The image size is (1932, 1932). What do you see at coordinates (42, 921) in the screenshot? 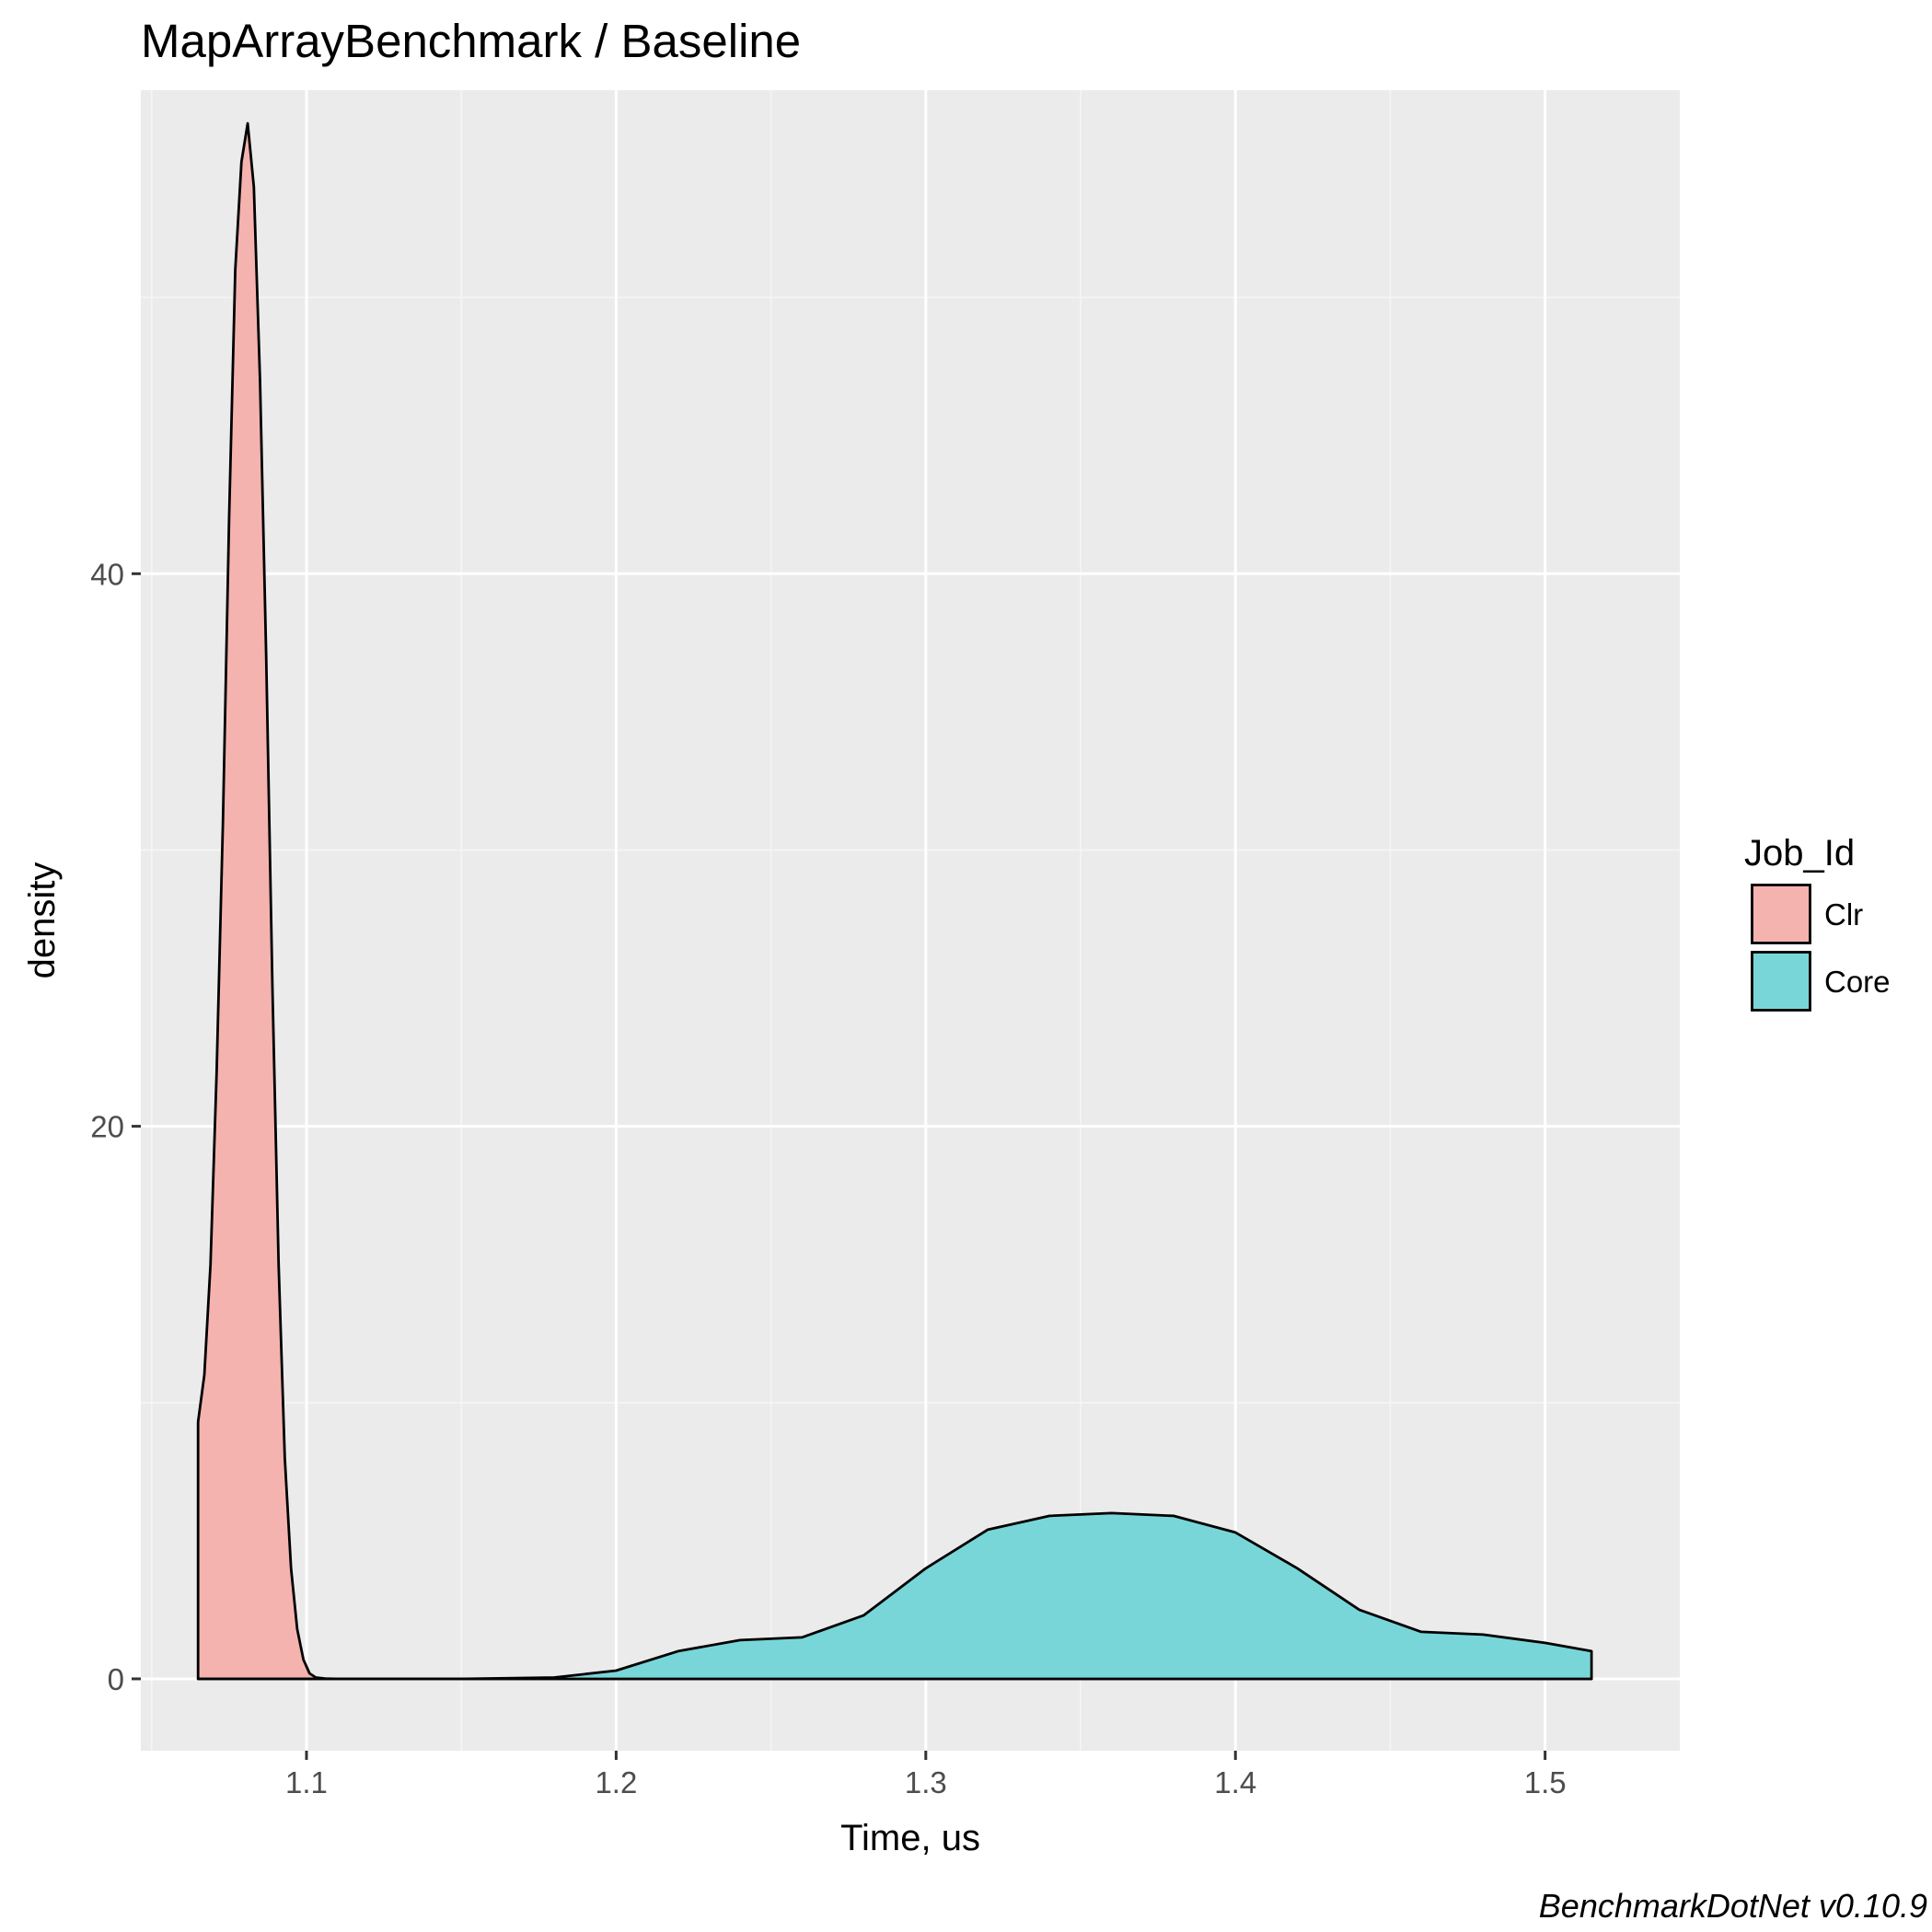
I see `y-axis-title: density` at bounding box center [42, 921].